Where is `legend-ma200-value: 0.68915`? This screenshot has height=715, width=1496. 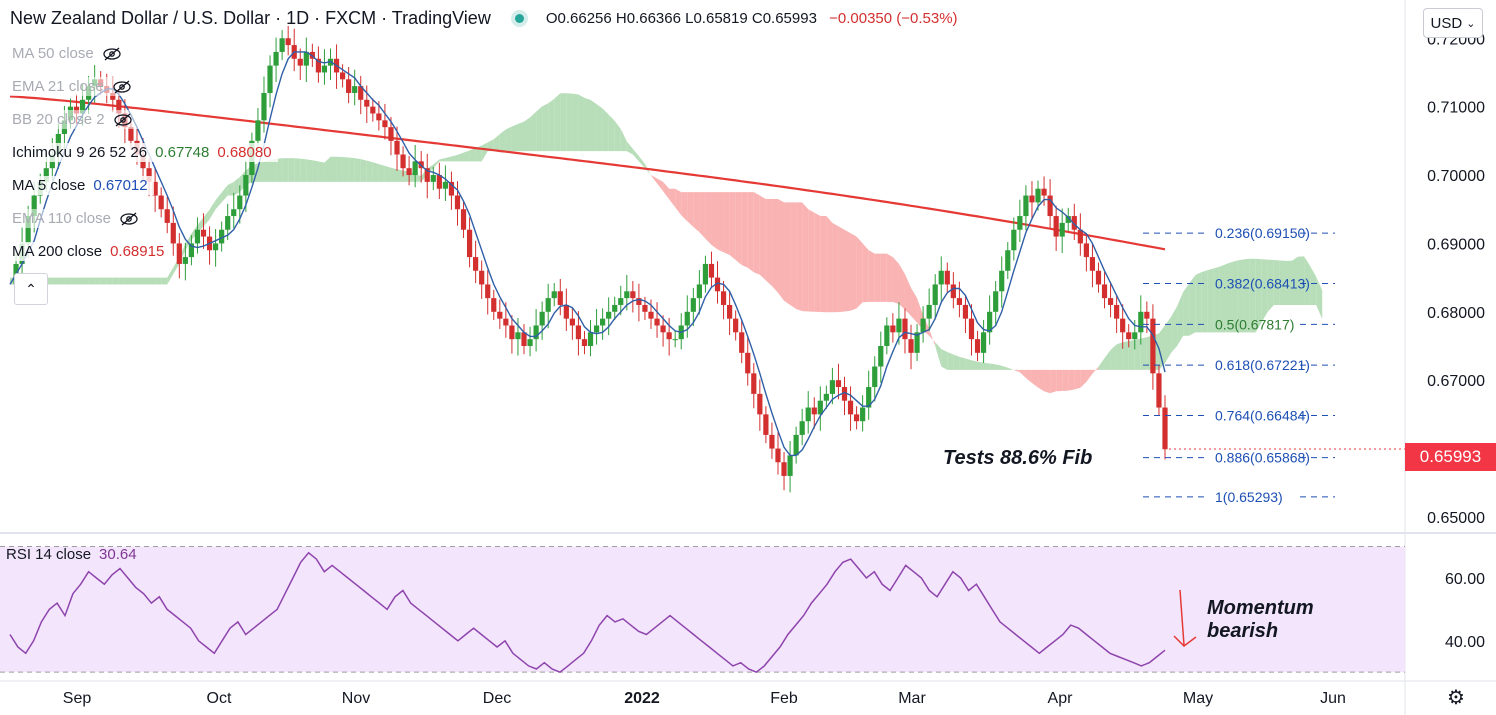 legend-ma200-value: 0.68915 is located at coordinates (137, 251).